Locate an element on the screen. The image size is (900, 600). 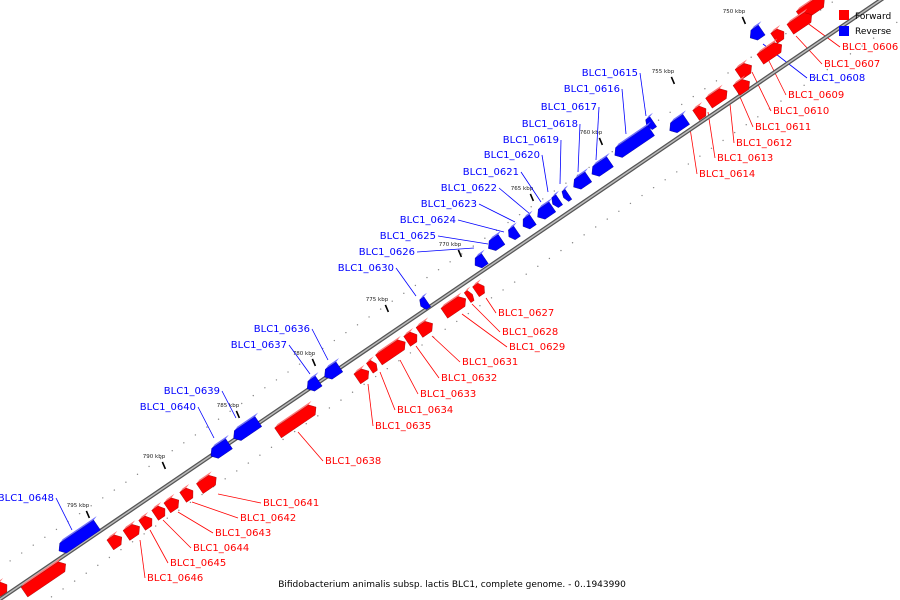
blc1-0633-arrow is located at coordinates (390, 350).